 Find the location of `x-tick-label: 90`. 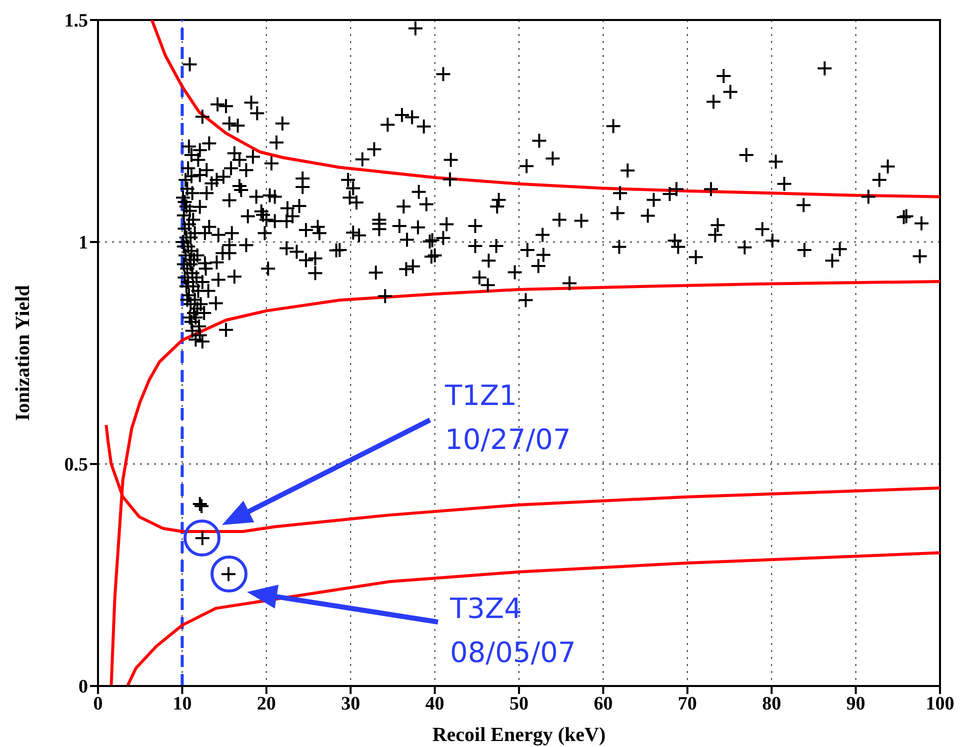

x-tick-label: 90 is located at coordinates (856, 703).